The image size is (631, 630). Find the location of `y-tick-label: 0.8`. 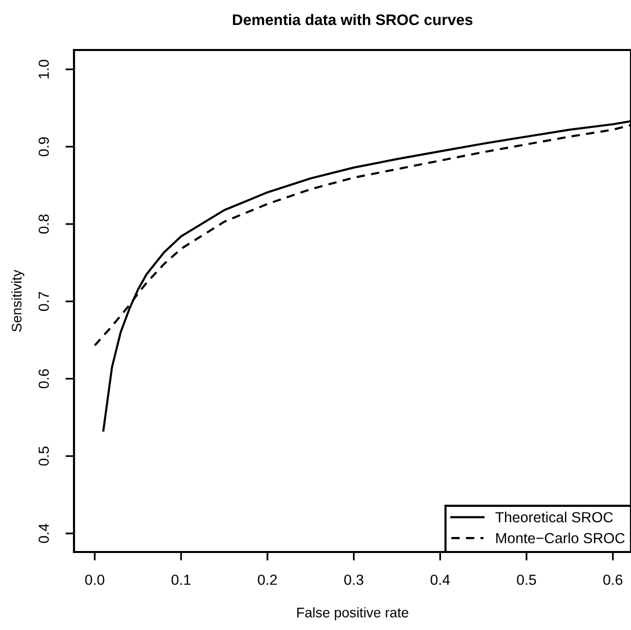

y-tick-label: 0.8 is located at coordinates (43, 224).